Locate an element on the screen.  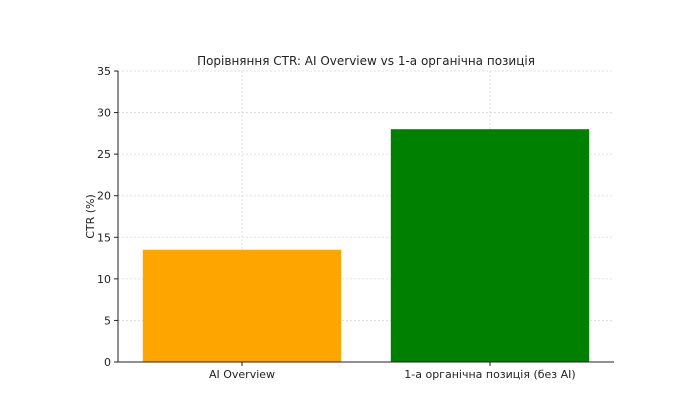
y-tick-label: 30 is located at coordinates (104, 113).